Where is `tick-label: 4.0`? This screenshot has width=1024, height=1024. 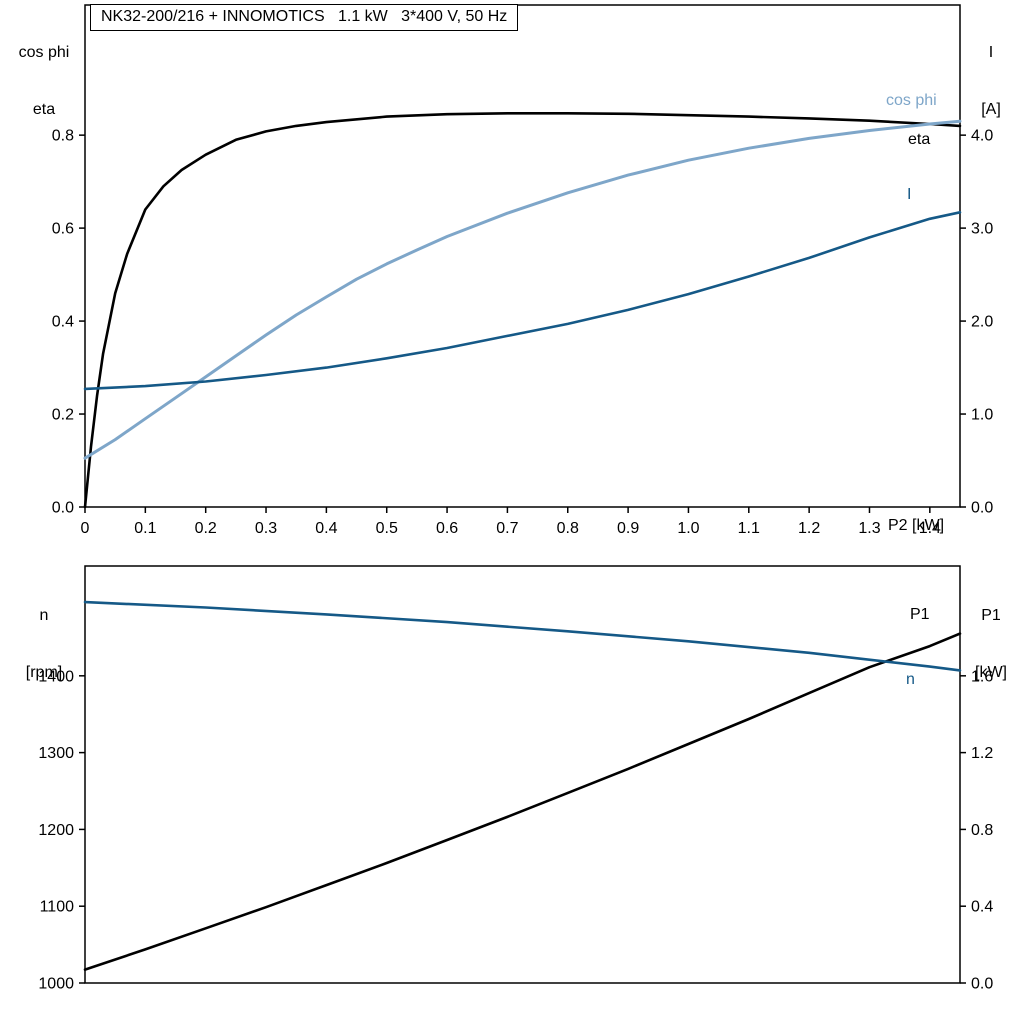 tick-label: 4.0 is located at coordinates (982, 136).